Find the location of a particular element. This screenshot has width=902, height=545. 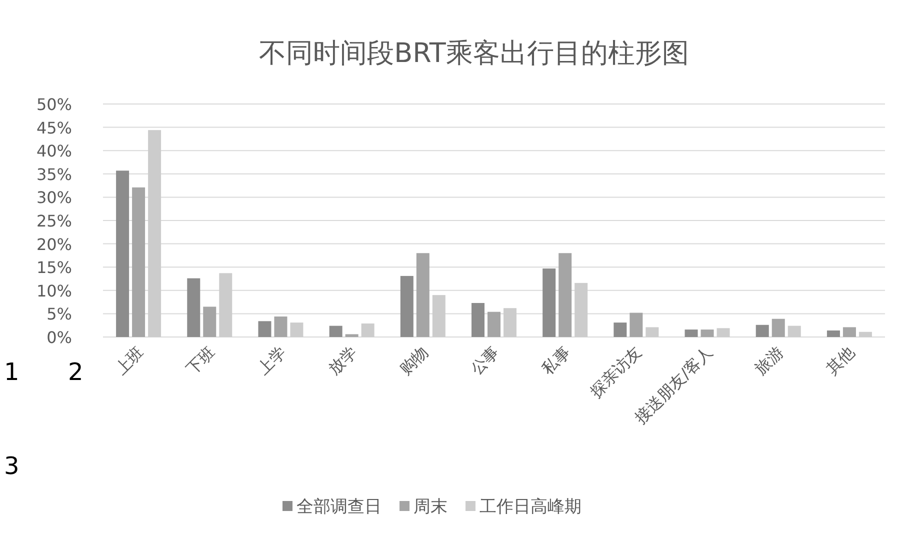

y-tick-label: 35% is located at coordinates (54, 174).